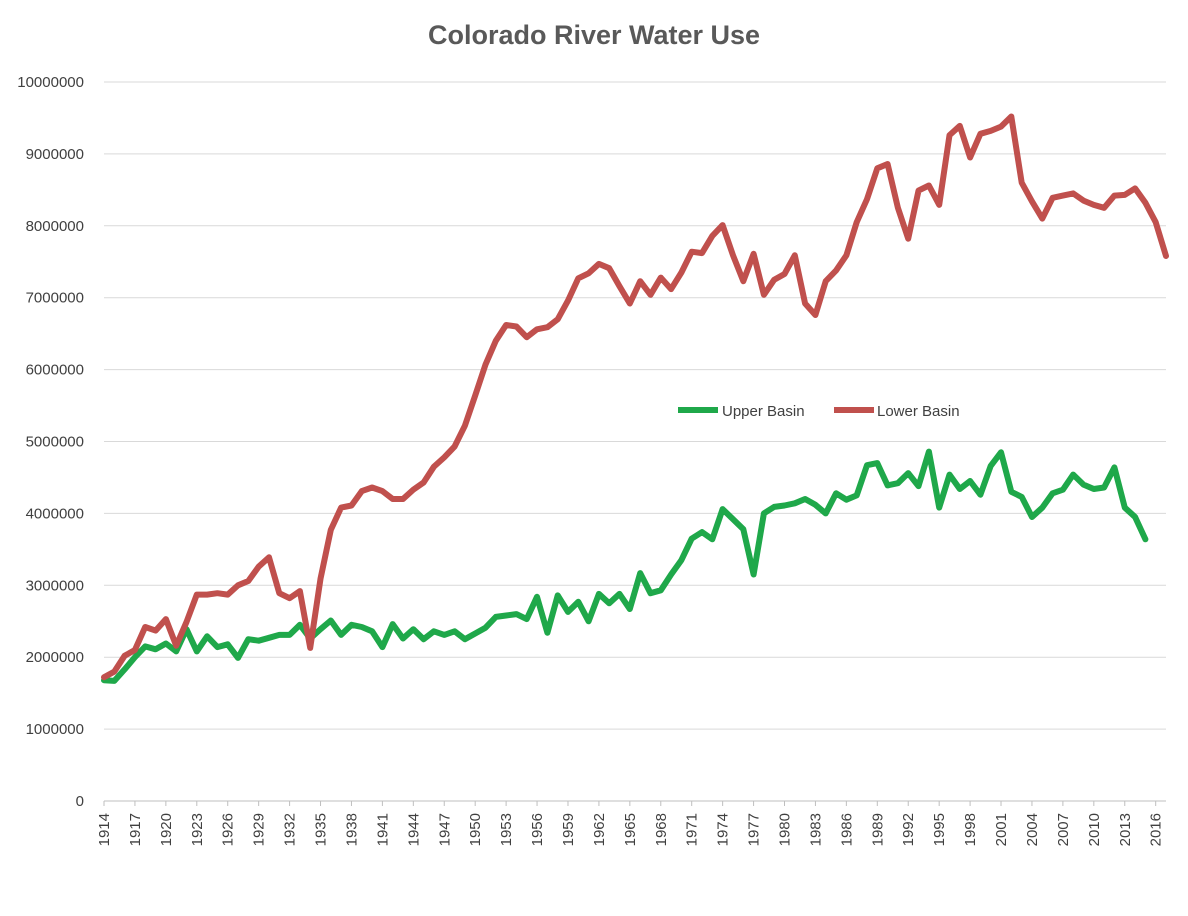  What do you see at coordinates (939, 829) in the screenshot?
I see `x-tick-label: 1995` at bounding box center [939, 829].